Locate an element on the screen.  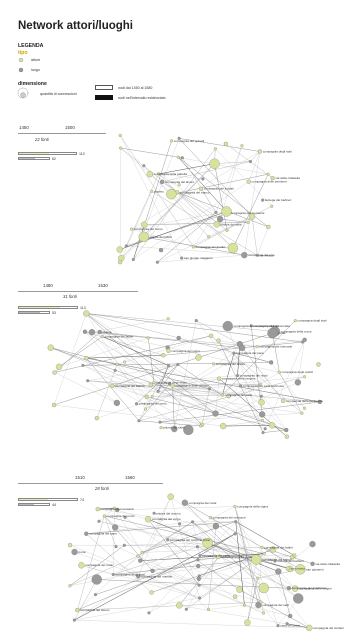
node-label: porta is located at coordinates (81, 552).